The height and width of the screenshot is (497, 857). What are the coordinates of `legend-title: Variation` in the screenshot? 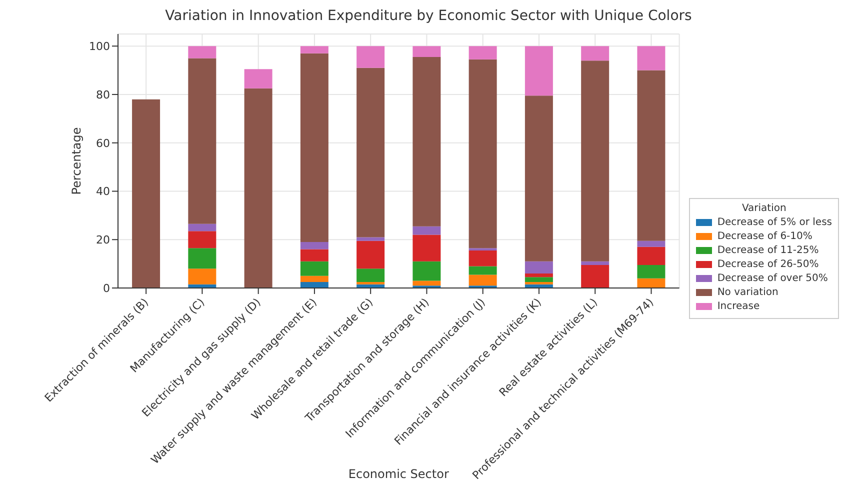 It's located at (764, 208).